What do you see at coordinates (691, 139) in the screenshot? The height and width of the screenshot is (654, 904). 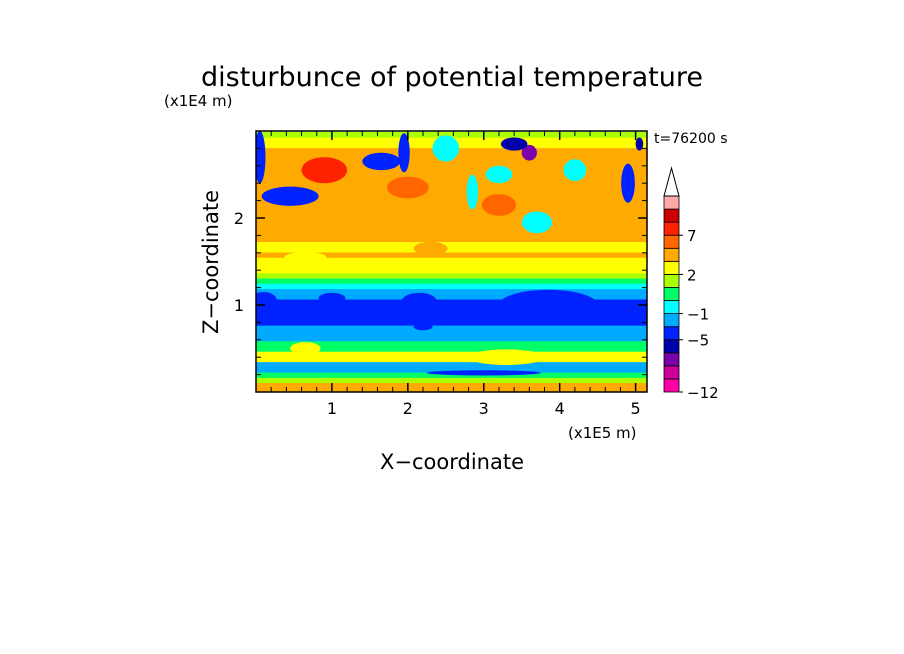 I see `time-label: t=76200 s` at bounding box center [691, 139].